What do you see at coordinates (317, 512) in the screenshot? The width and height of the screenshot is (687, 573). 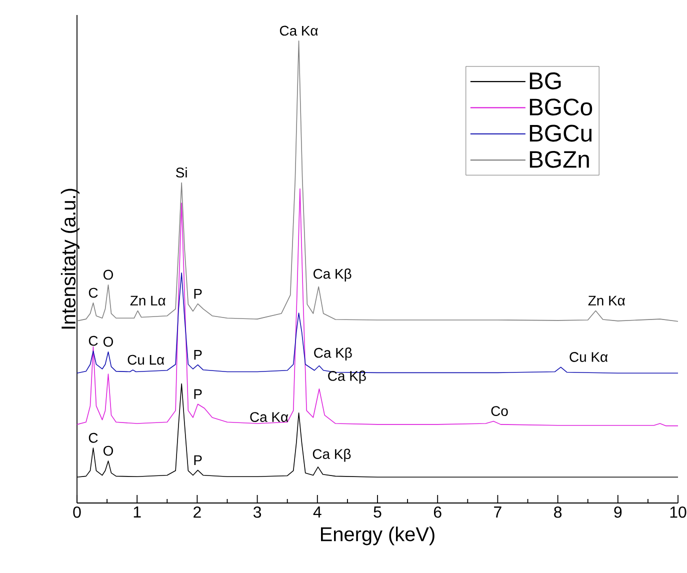 I see `x-tick-label: 4` at bounding box center [317, 512].